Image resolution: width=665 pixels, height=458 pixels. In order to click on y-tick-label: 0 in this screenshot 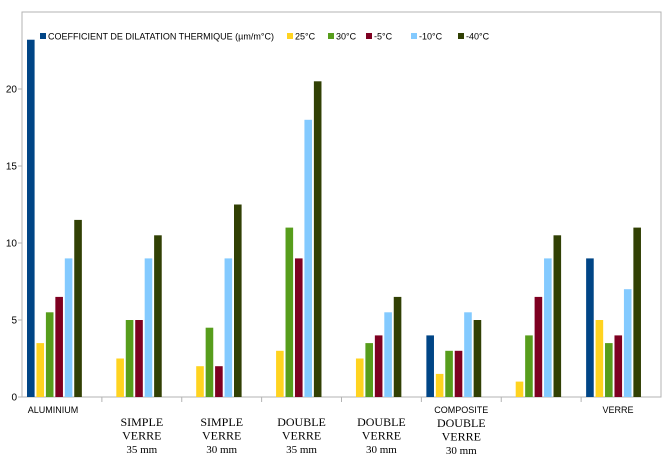, I will do `click(14, 398)`.